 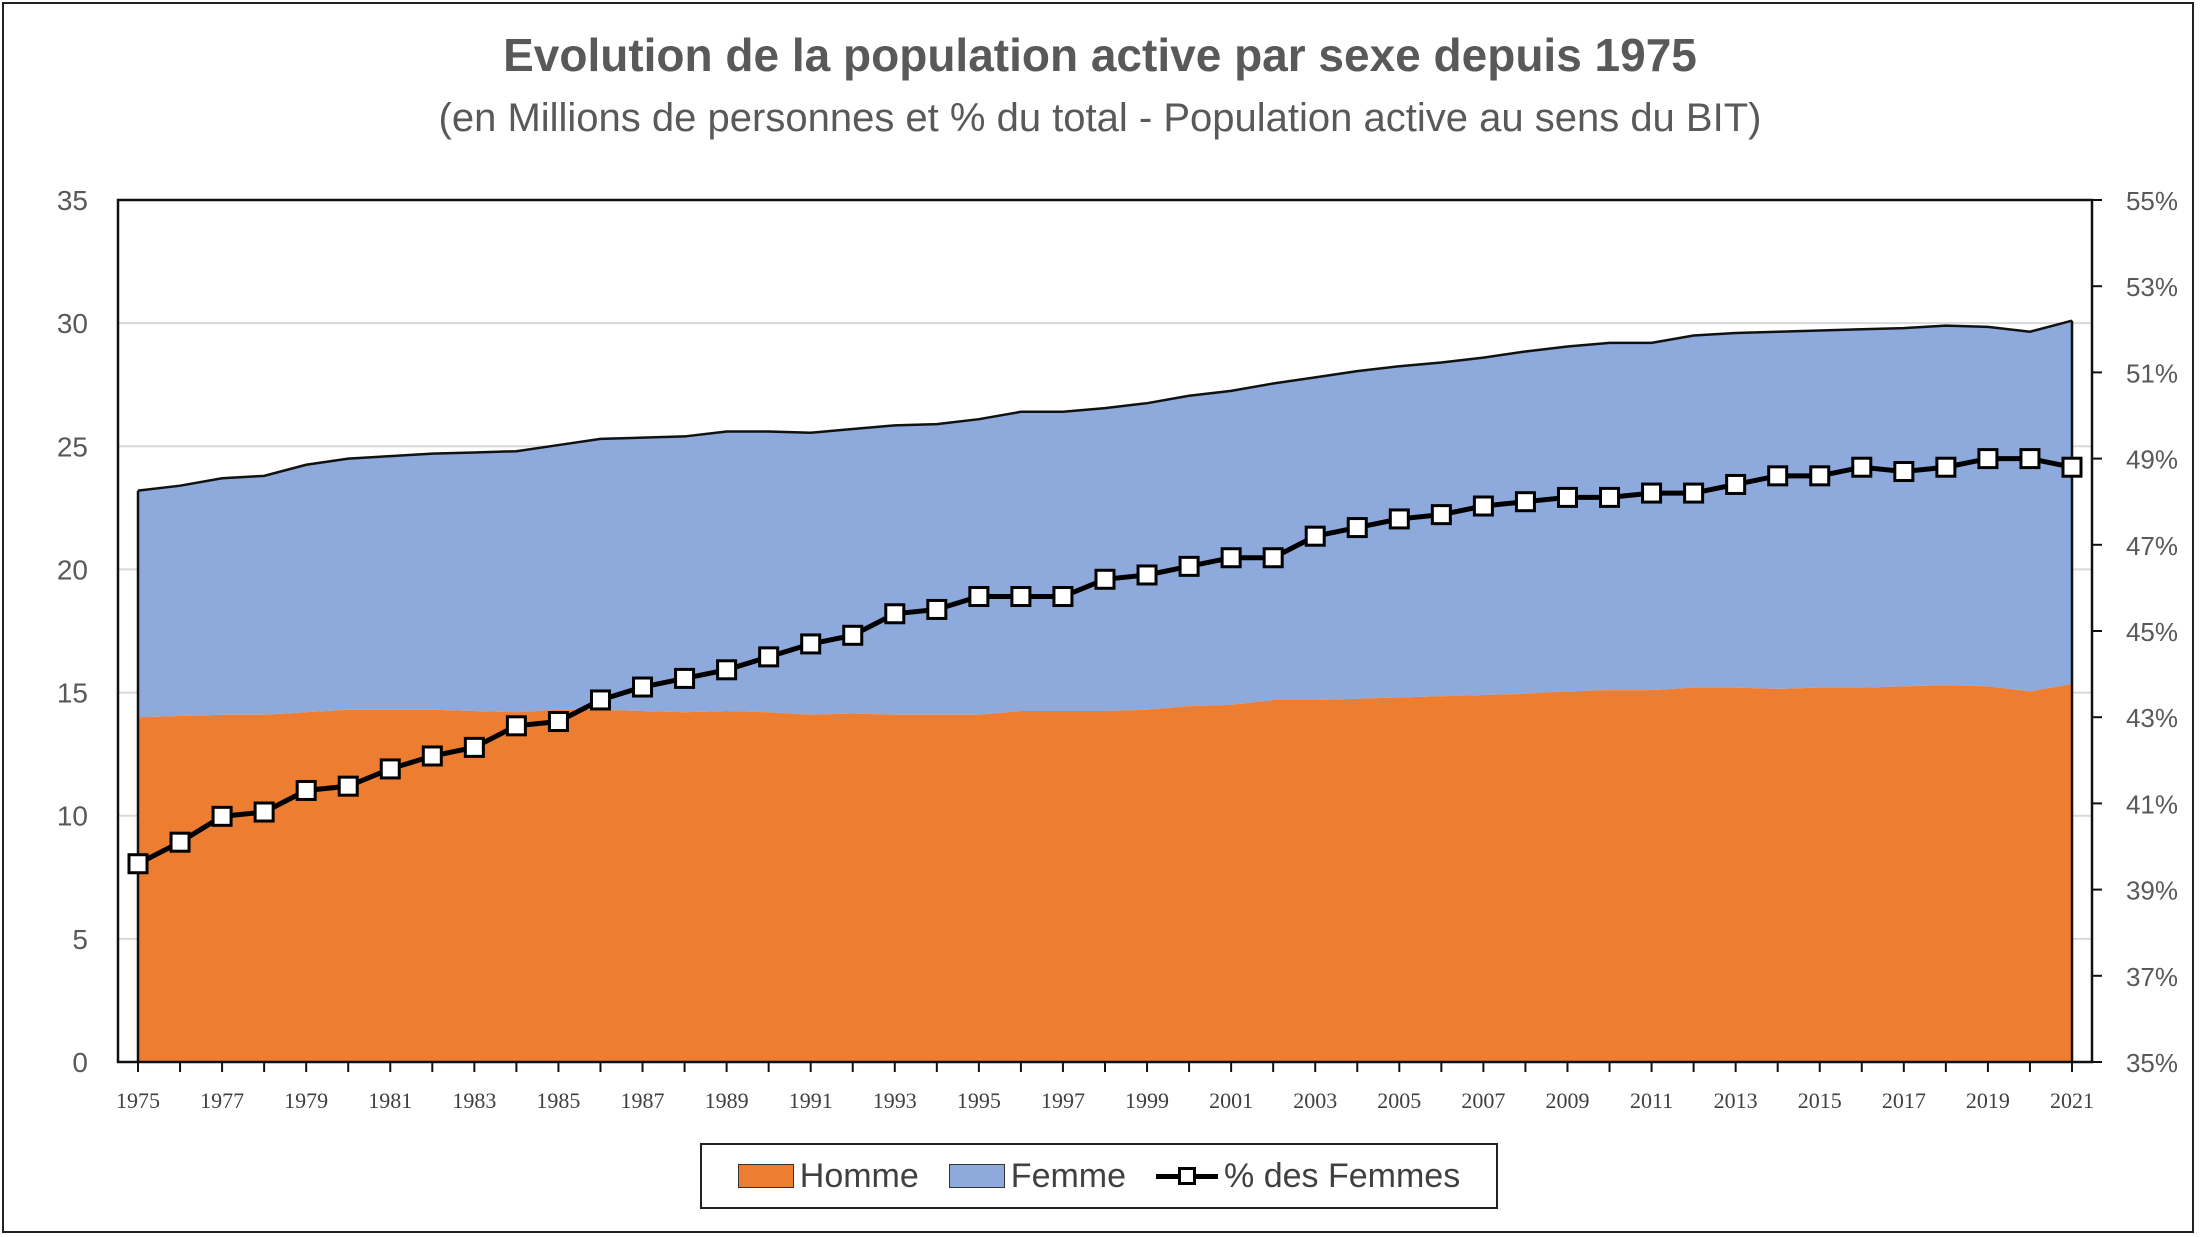 What do you see at coordinates (859, 1175) in the screenshot?
I see `legend-label-homme: Homme` at bounding box center [859, 1175].